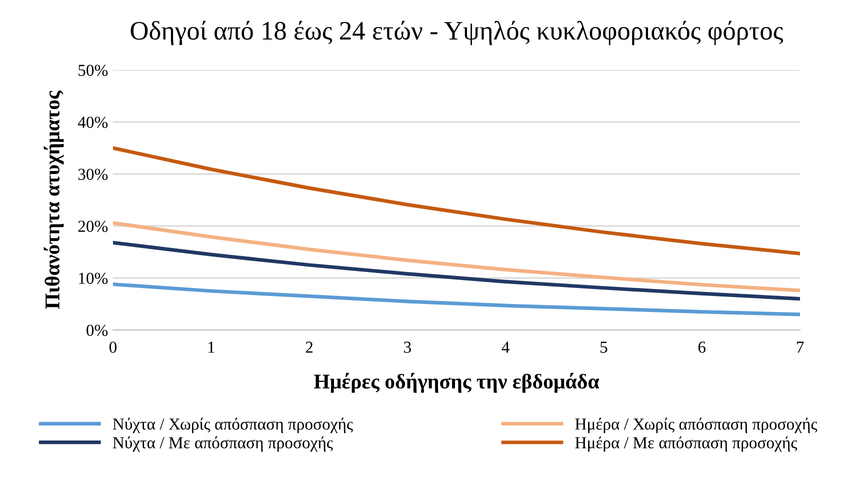 This screenshot has width=848, height=477. I want to click on x-tick-label: 2, so click(309, 347).